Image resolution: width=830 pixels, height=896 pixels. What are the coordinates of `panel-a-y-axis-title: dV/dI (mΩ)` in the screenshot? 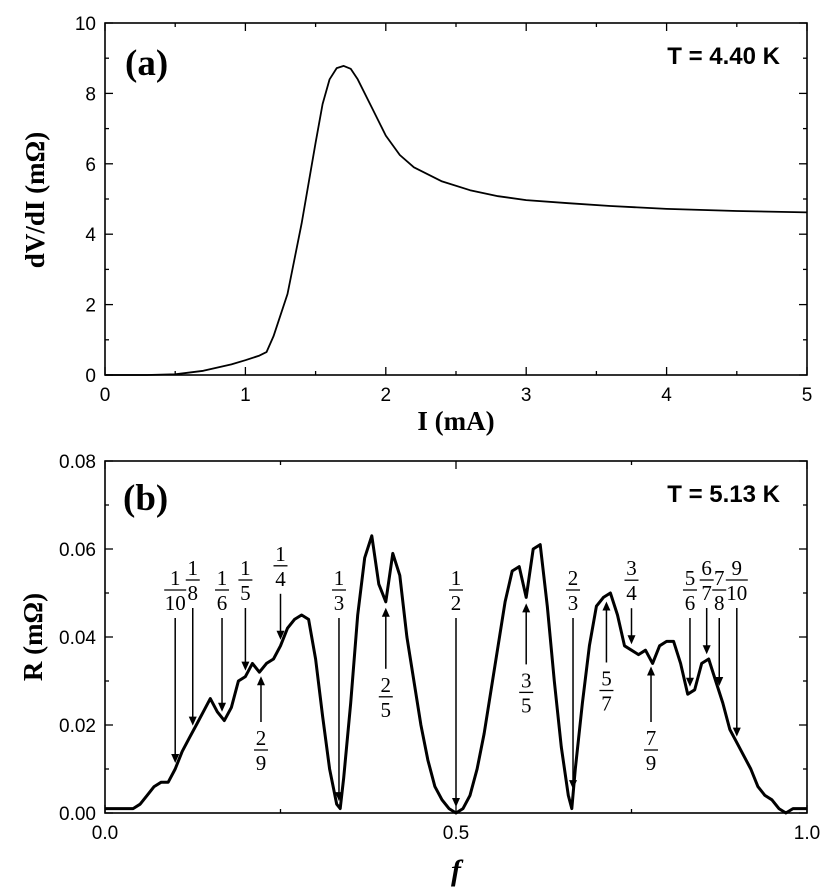 It's located at (35, 200).